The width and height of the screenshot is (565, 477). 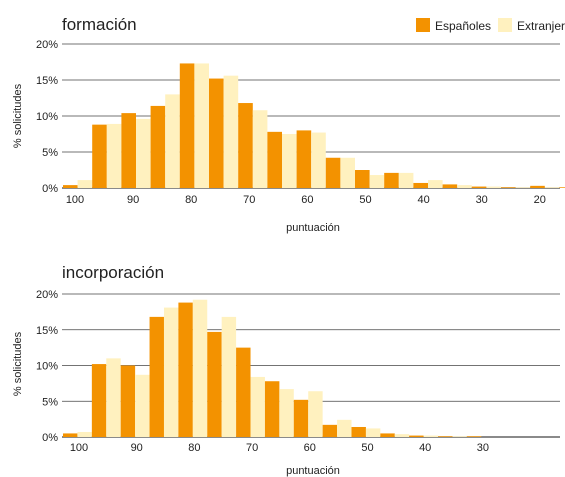 What do you see at coordinates (99, 24) in the screenshot?
I see `chart-title: formación` at bounding box center [99, 24].